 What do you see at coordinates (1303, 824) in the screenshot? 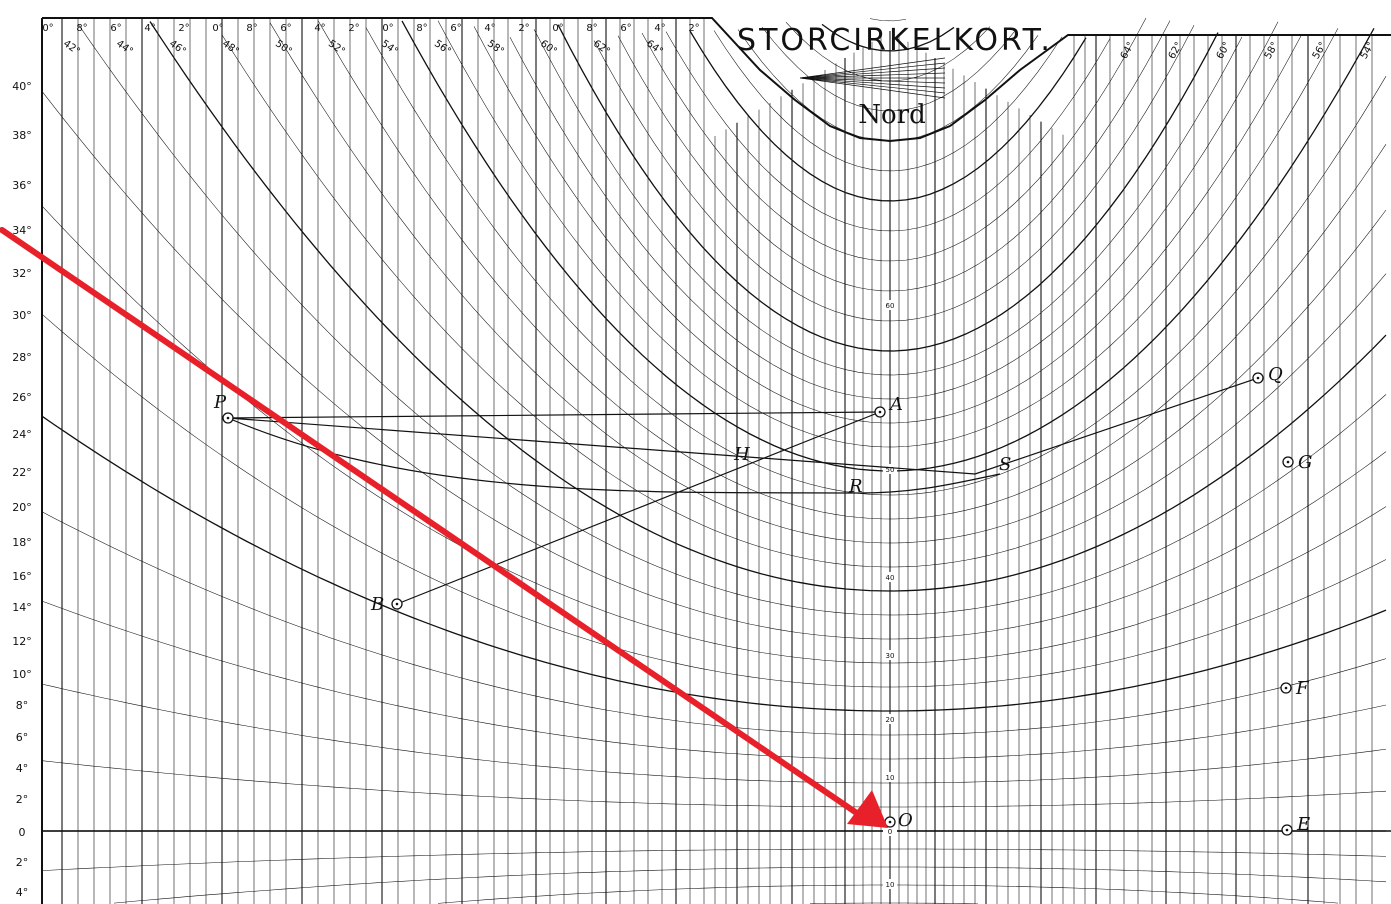
I see `point-e-label: E` at bounding box center [1303, 824].